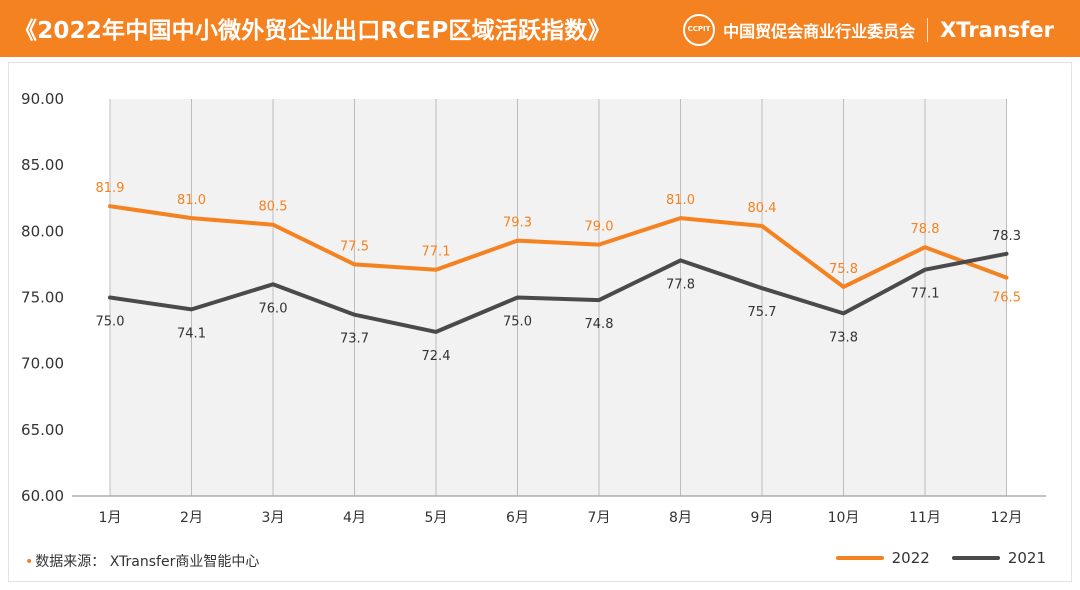 Image resolution: width=1080 pixels, height=590 pixels. I want to click on data-label-2021: 77.1, so click(925, 294).